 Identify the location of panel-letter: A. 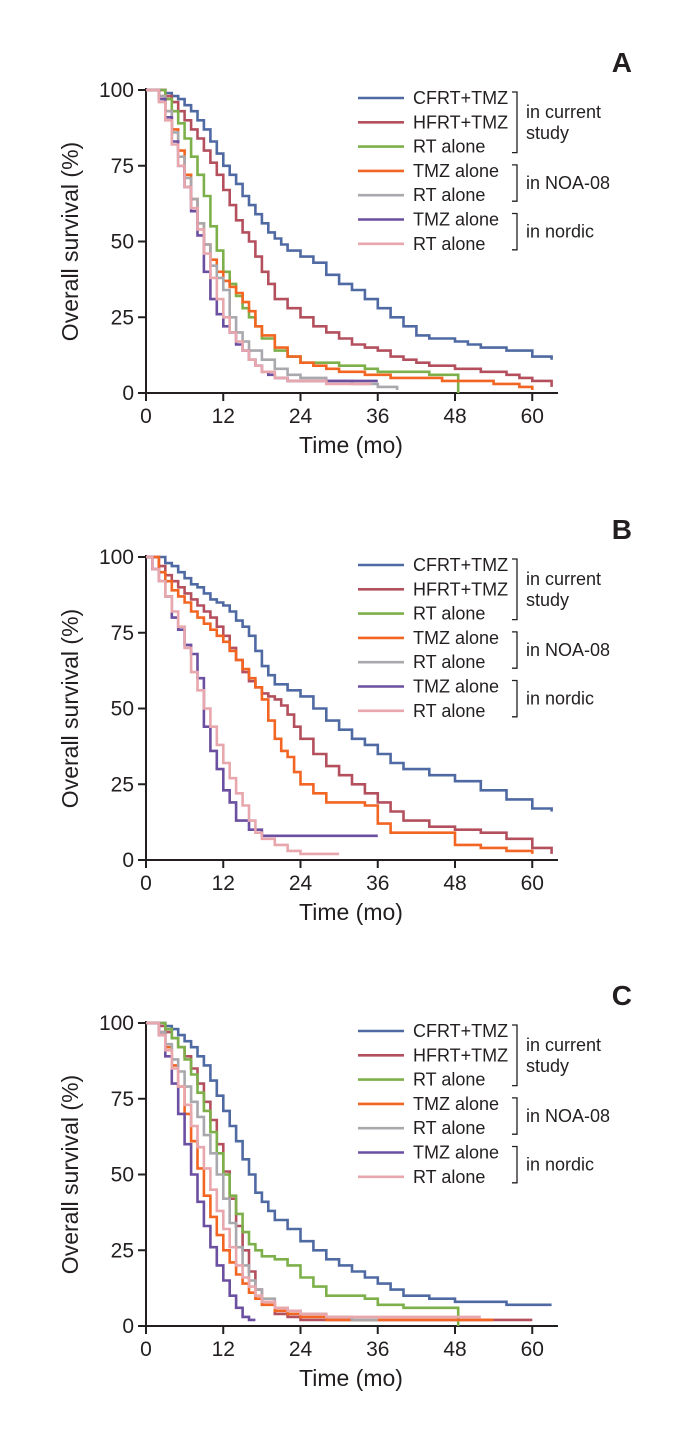
(622, 62).